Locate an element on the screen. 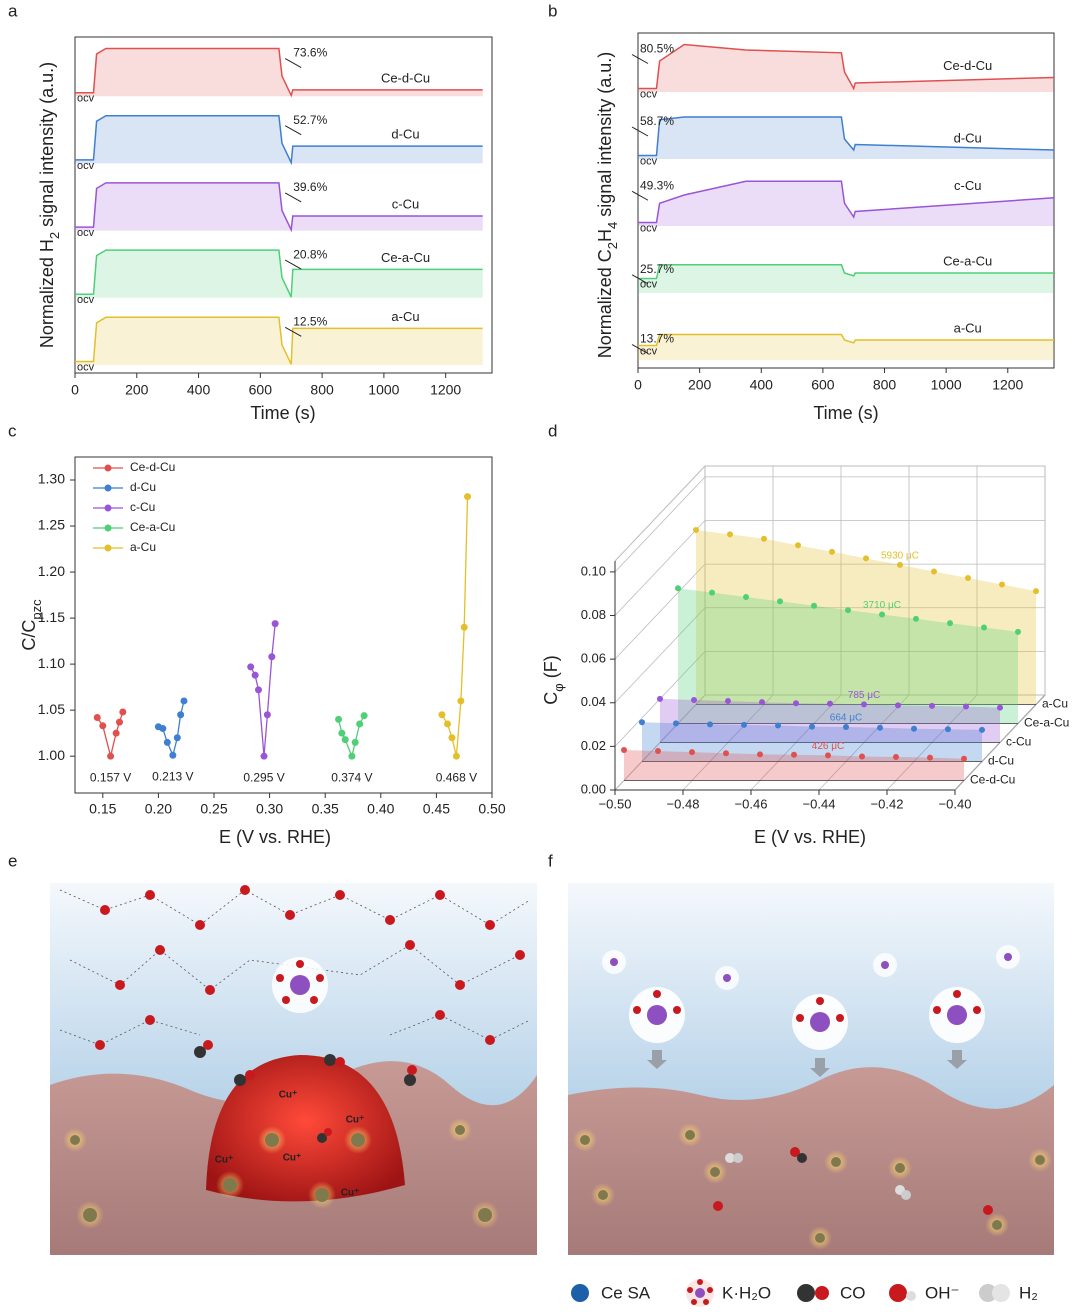 This screenshot has width=1080, height=1312. y-axis-label-part: φ is located at coordinates (558, 687).